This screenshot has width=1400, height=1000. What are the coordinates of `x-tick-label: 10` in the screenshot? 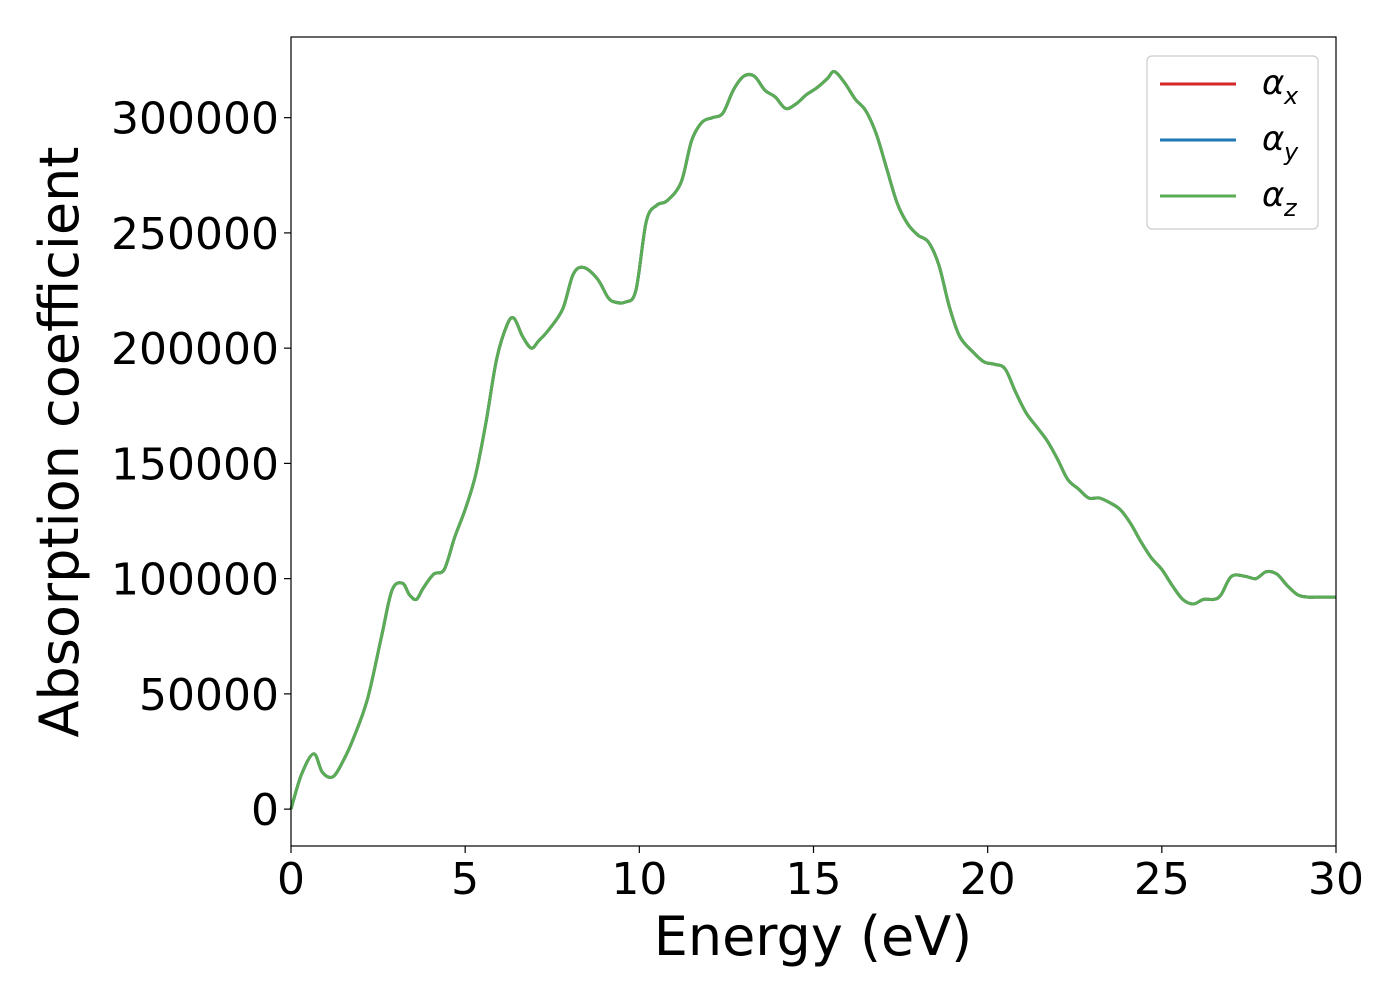 It's located at (639, 879).